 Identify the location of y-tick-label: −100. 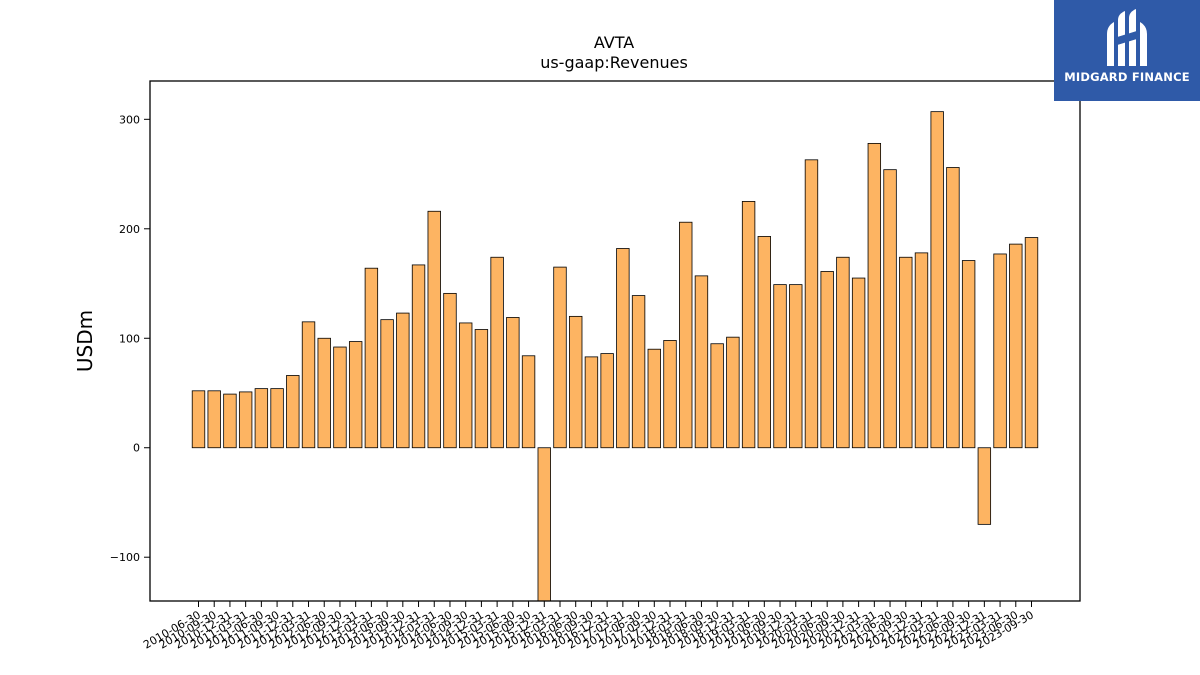
(125, 557).